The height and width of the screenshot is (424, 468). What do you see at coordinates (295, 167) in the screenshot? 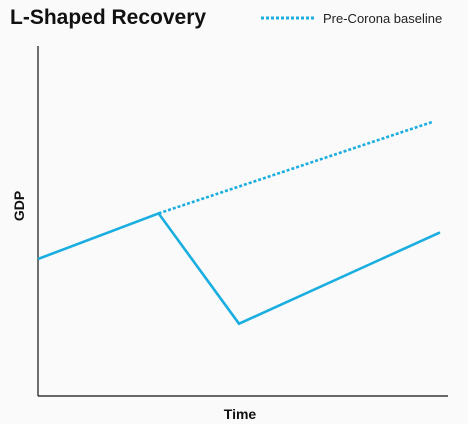
I see `pre-corona-baseline-line` at bounding box center [295, 167].